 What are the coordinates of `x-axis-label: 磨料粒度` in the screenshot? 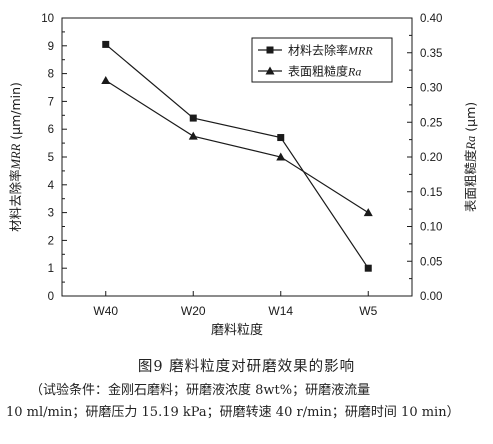 It's located at (237, 330).